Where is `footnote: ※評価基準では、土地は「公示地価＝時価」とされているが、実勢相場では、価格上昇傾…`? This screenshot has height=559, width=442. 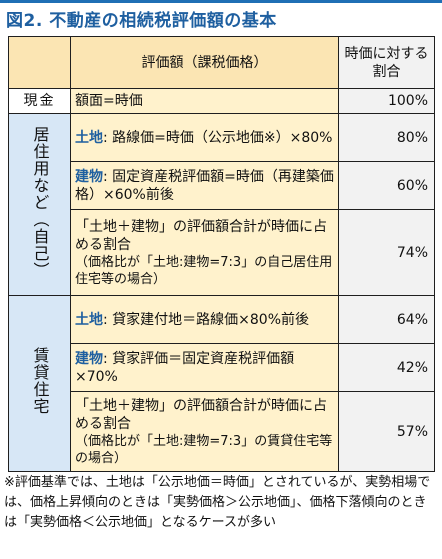 footnote: ※評価基準では、土地は「公示地価＝時価」とされているが、実勢相場では、価格上昇傾… is located at coordinates (217, 502).